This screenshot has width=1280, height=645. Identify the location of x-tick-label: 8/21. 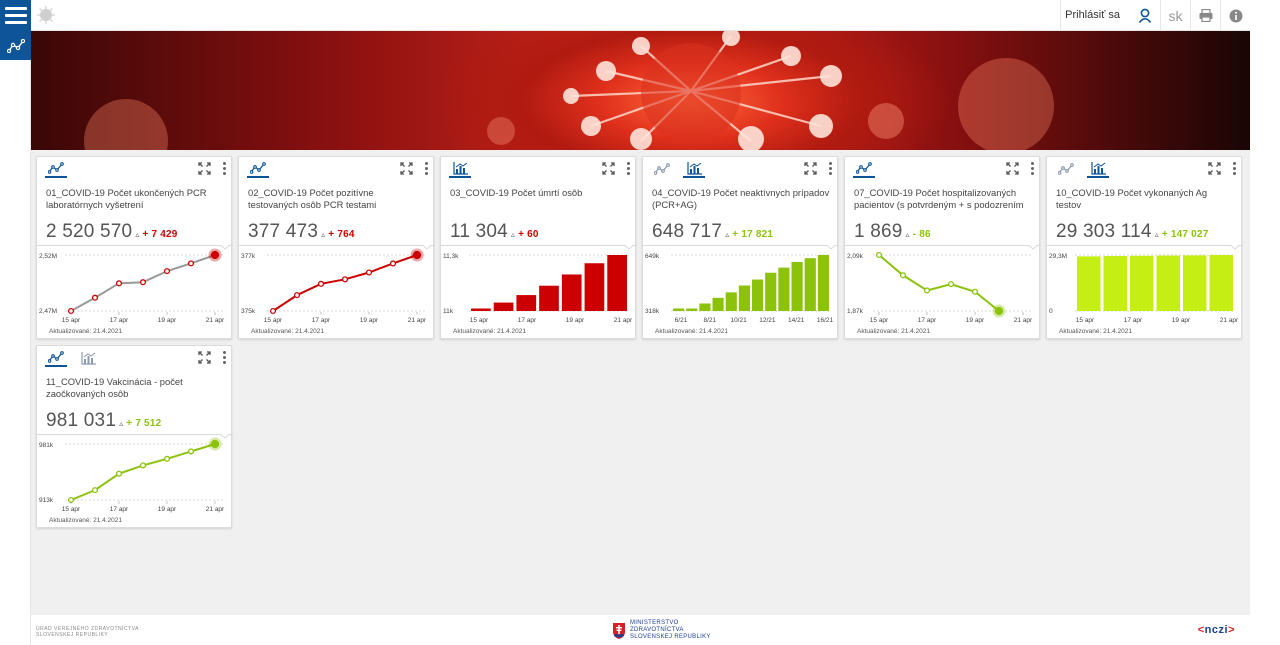
(709, 320).